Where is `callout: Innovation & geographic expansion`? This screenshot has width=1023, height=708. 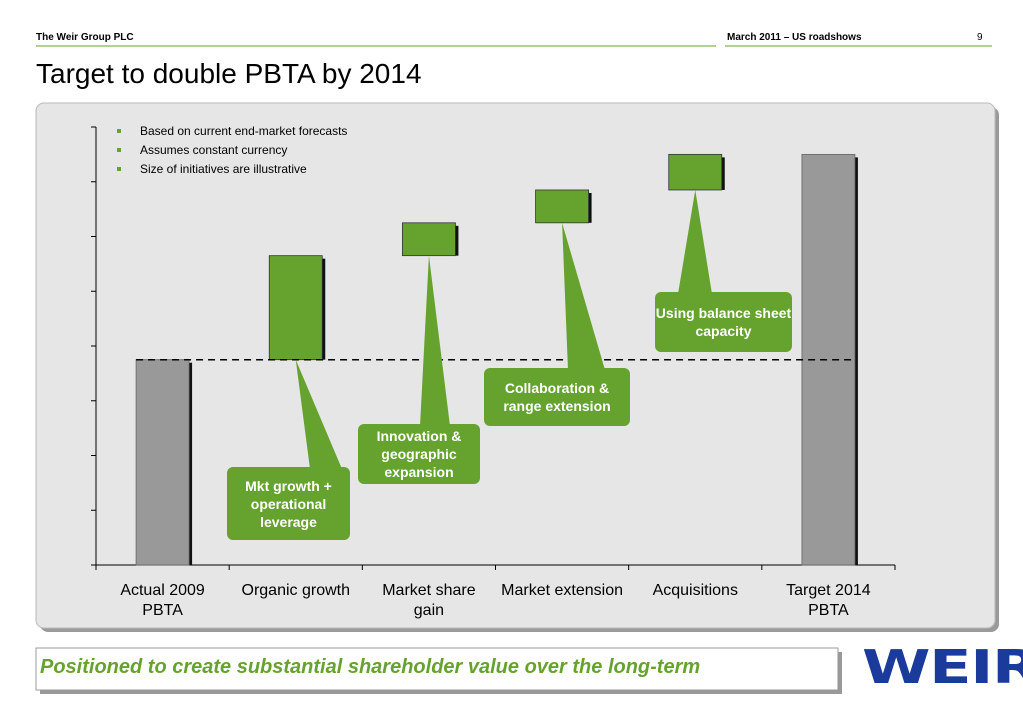
callout: Innovation & geographic expansion is located at coordinates (419, 454).